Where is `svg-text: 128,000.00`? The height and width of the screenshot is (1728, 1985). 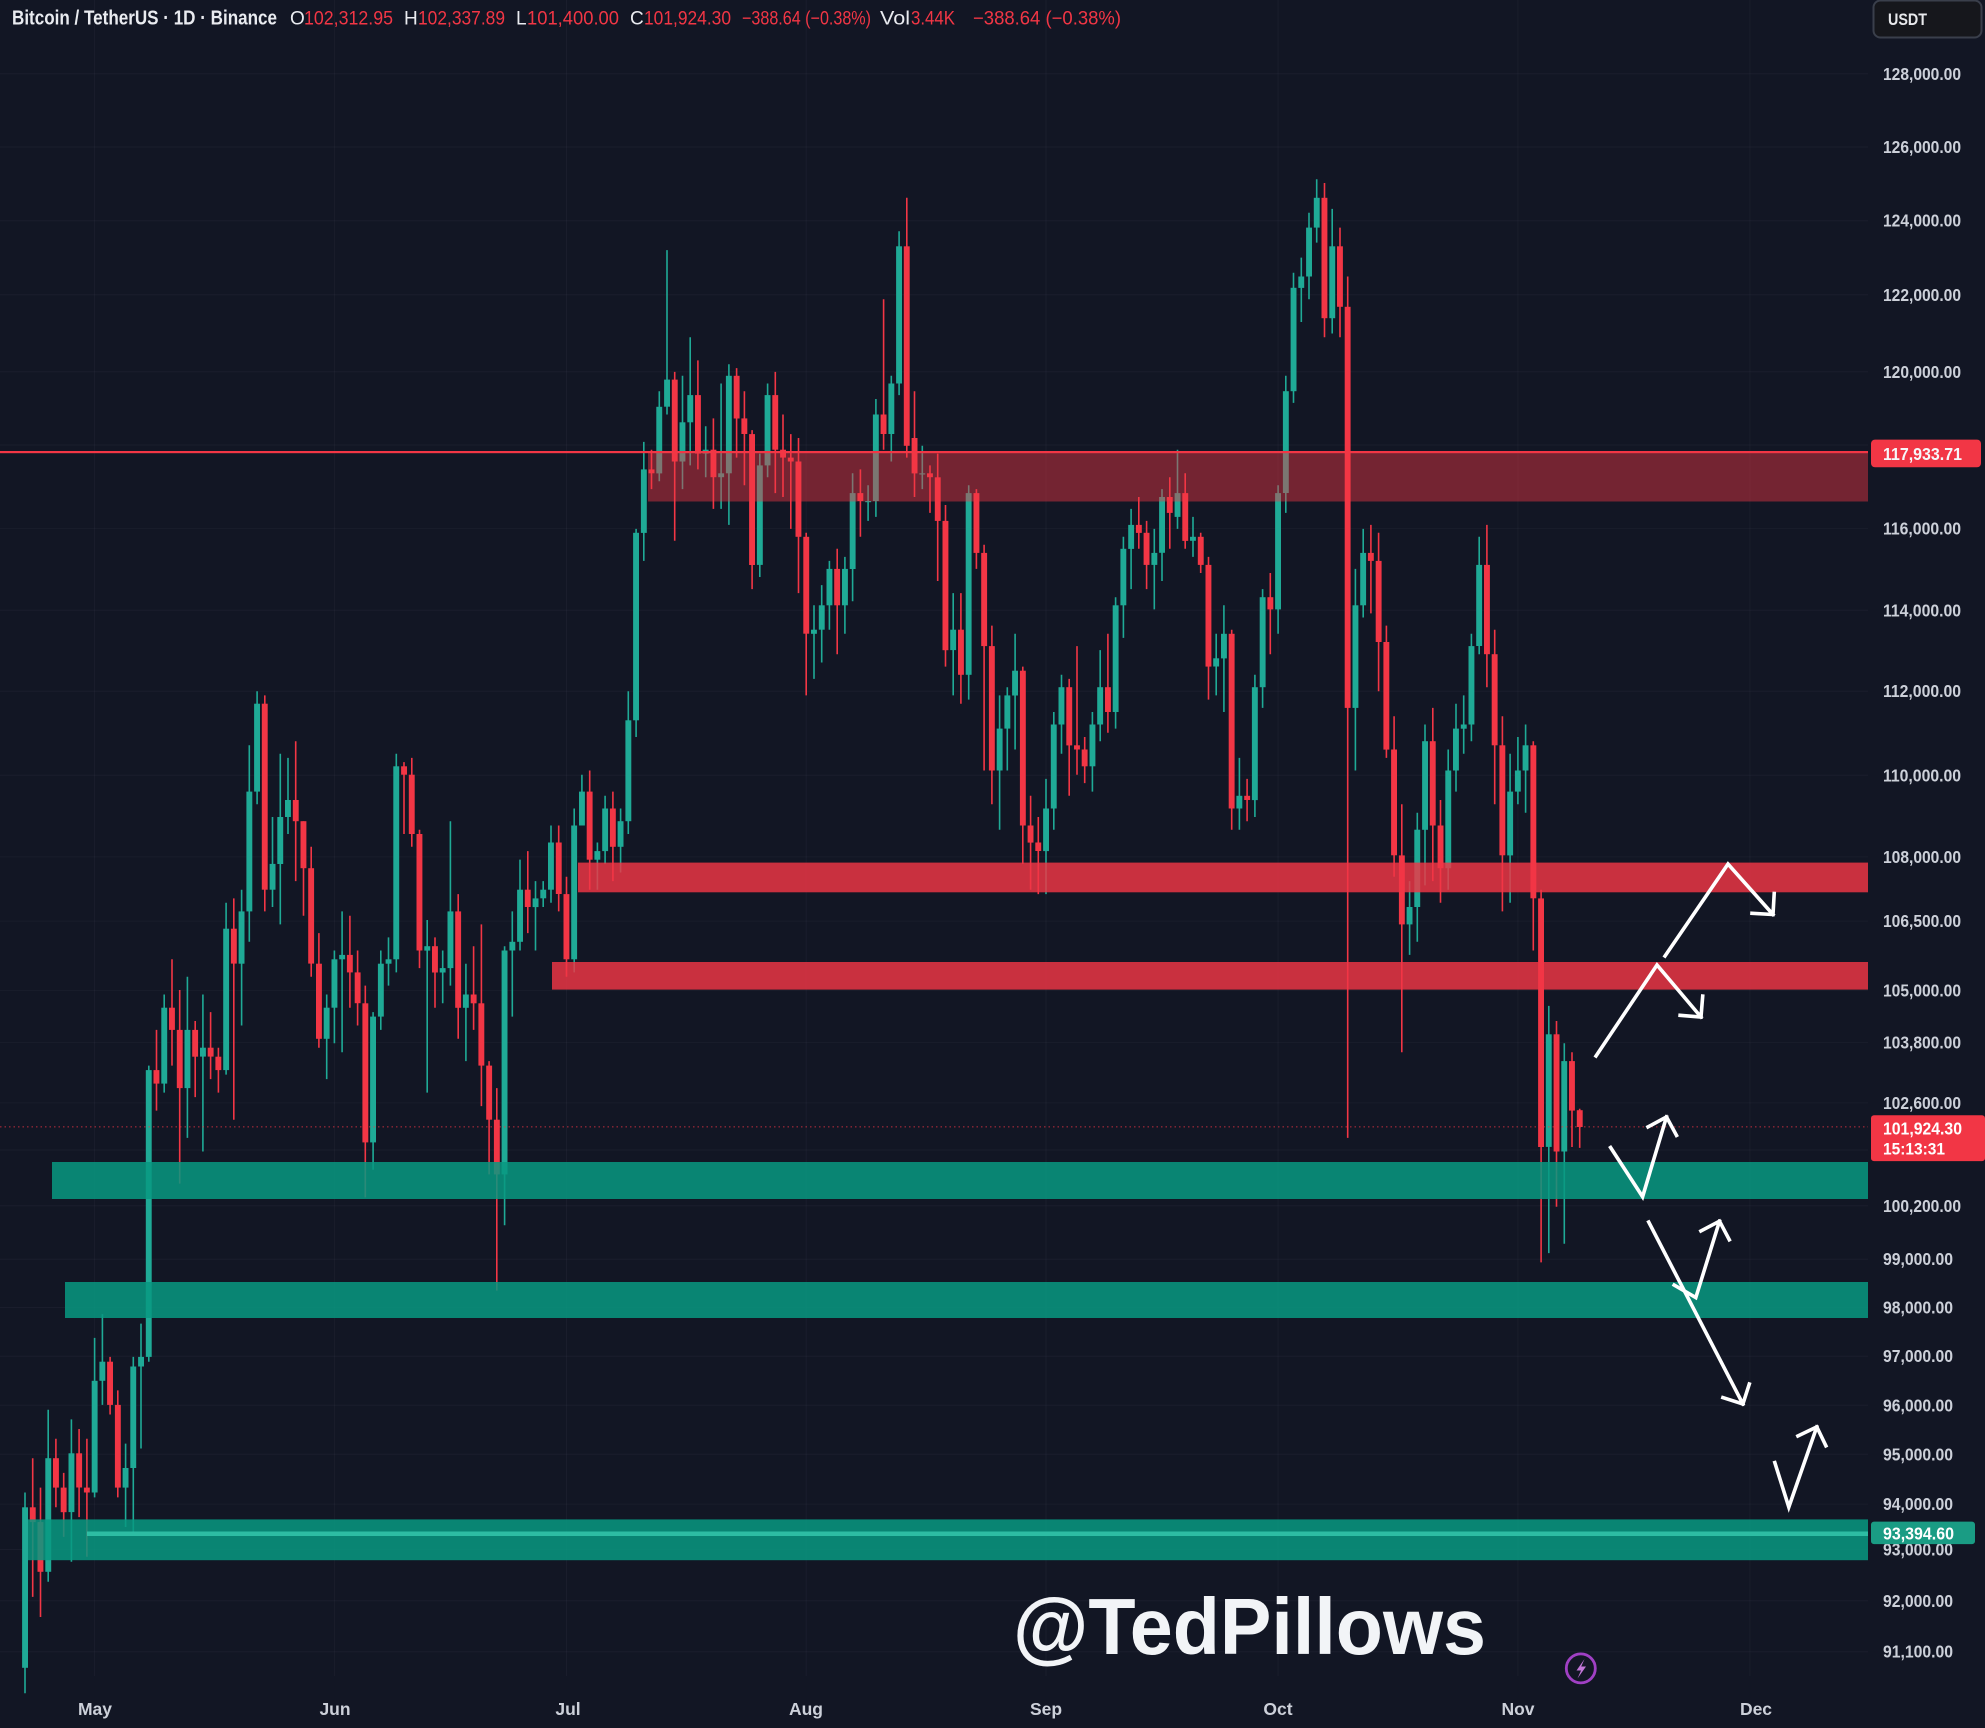
svg-text: 128,000.00 is located at coordinates (1922, 74).